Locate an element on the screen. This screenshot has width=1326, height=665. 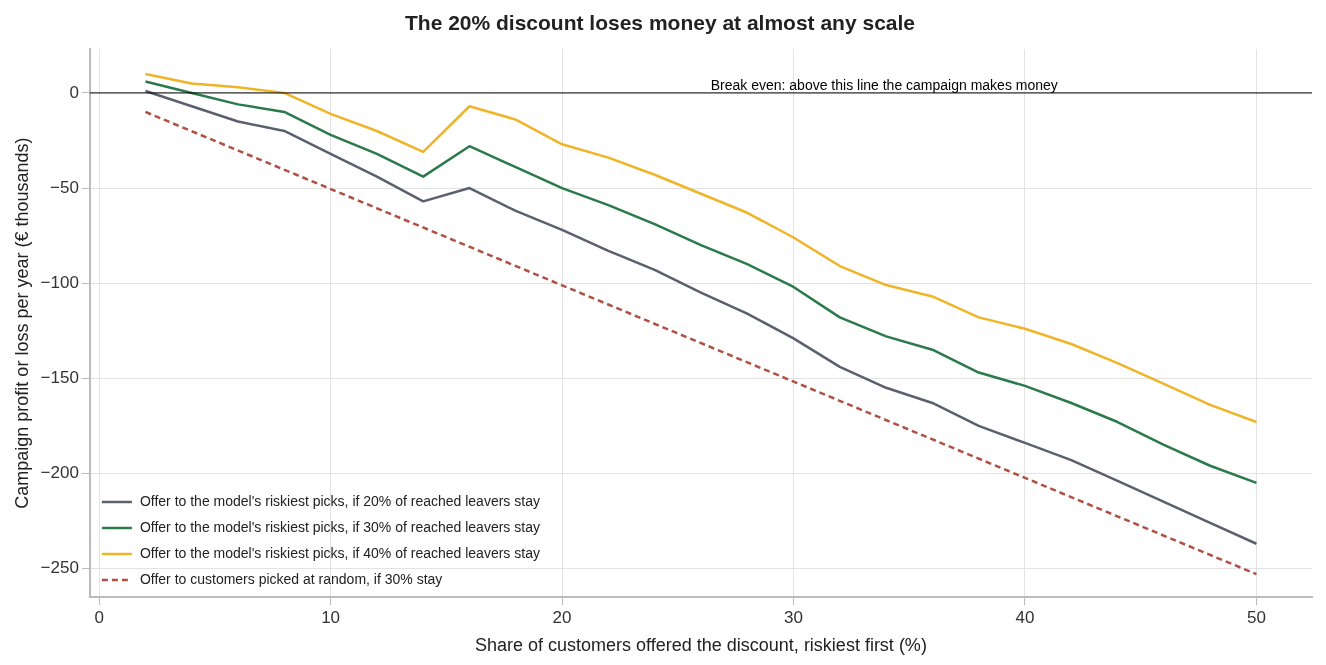
x-tick-label: 30 is located at coordinates (793, 617).